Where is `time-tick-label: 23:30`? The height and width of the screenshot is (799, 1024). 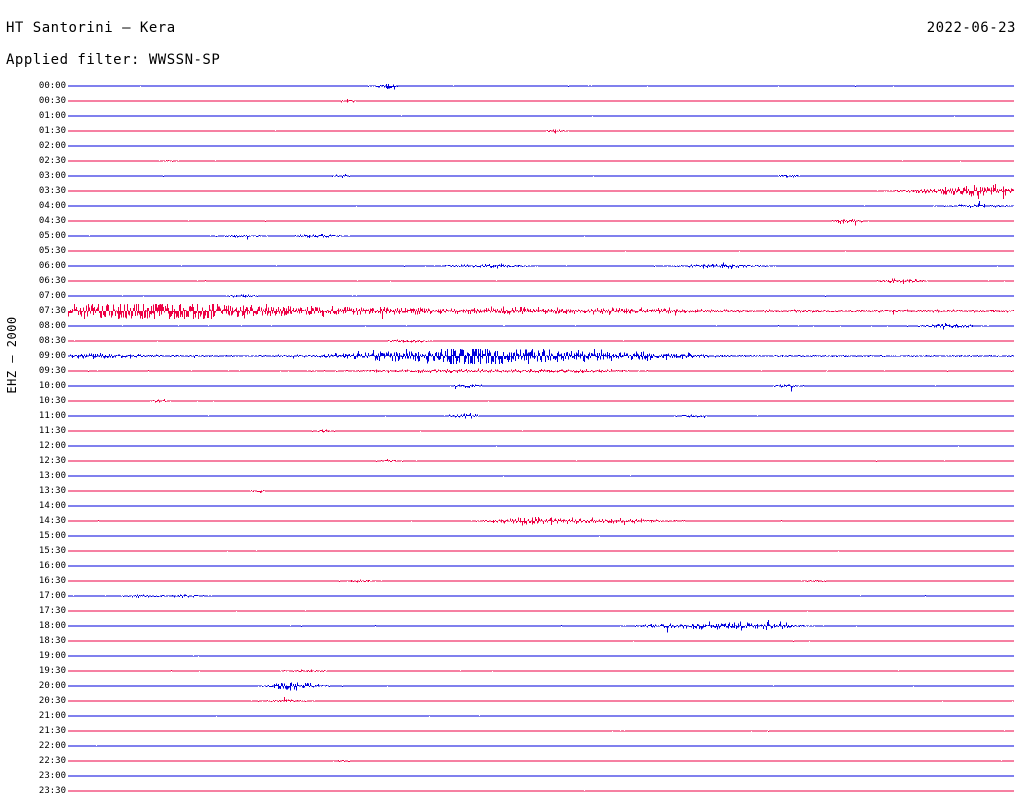
time-tick-label: 23:30 is located at coordinates (52, 791).